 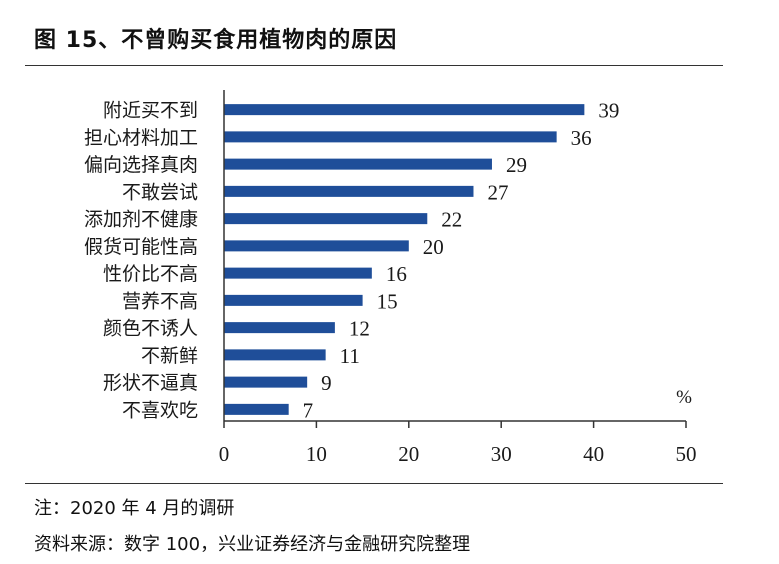 I want to click on category-label: 偏向选择真肉, so click(x=141, y=165).